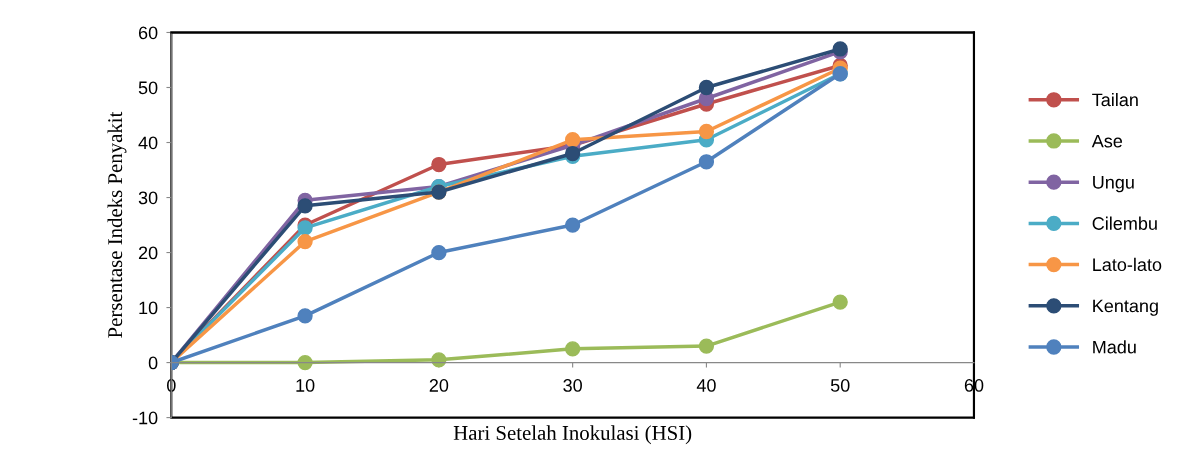  What do you see at coordinates (1114, 347) in the screenshot?
I see `legend-label: Madu` at bounding box center [1114, 347].